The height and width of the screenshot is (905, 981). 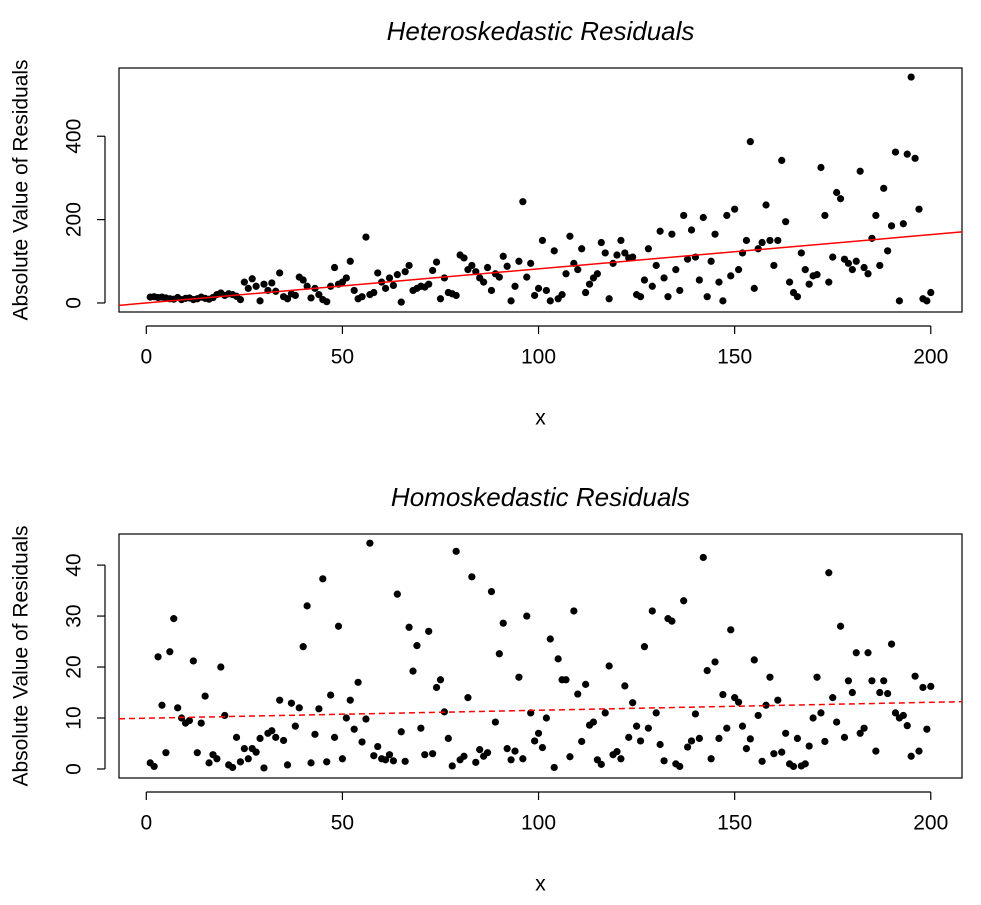 What do you see at coordinates (541, 31) in the screenshot?
I see `chart-title: Heteroskedastic Residuals` at bounding box center [541, 31].